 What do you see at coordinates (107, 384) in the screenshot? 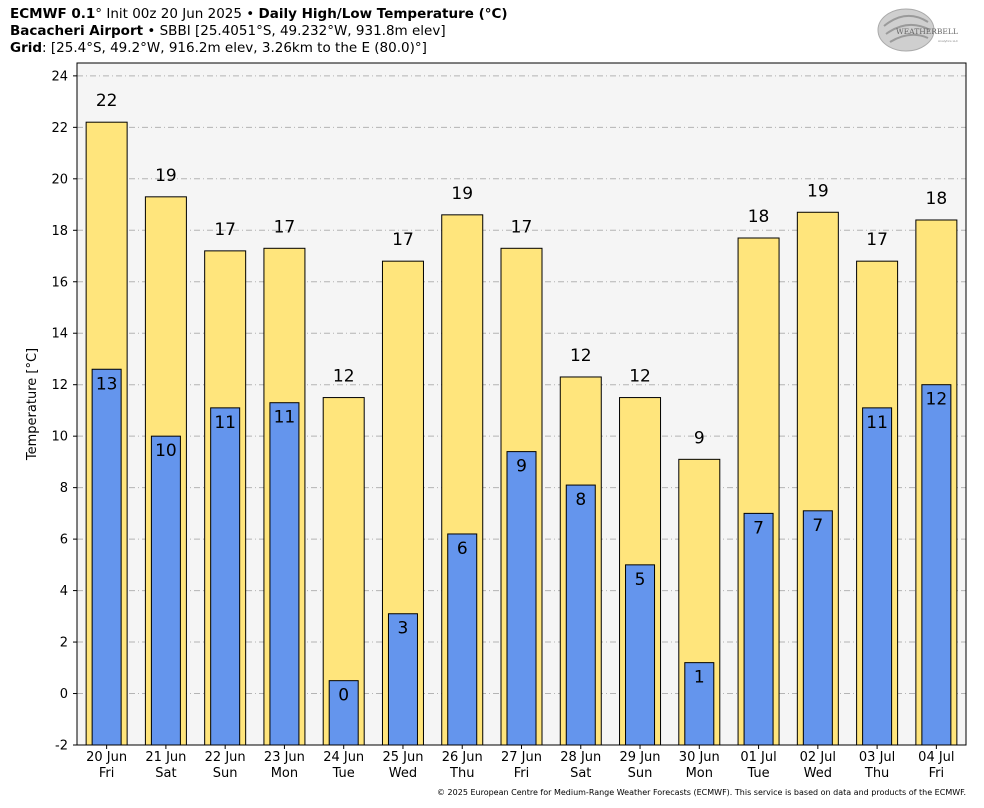
I see `low-temp-label: 13` at bounding box center [107, 384].